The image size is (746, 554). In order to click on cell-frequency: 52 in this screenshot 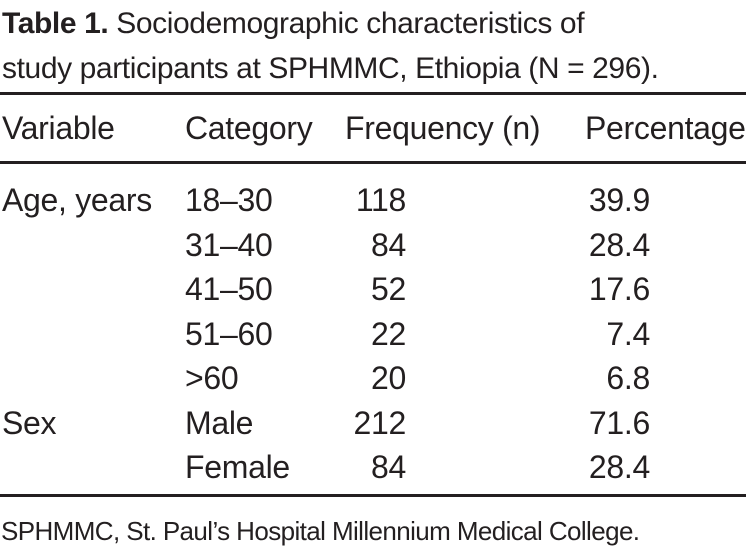, I will do `click(388, 289)`.